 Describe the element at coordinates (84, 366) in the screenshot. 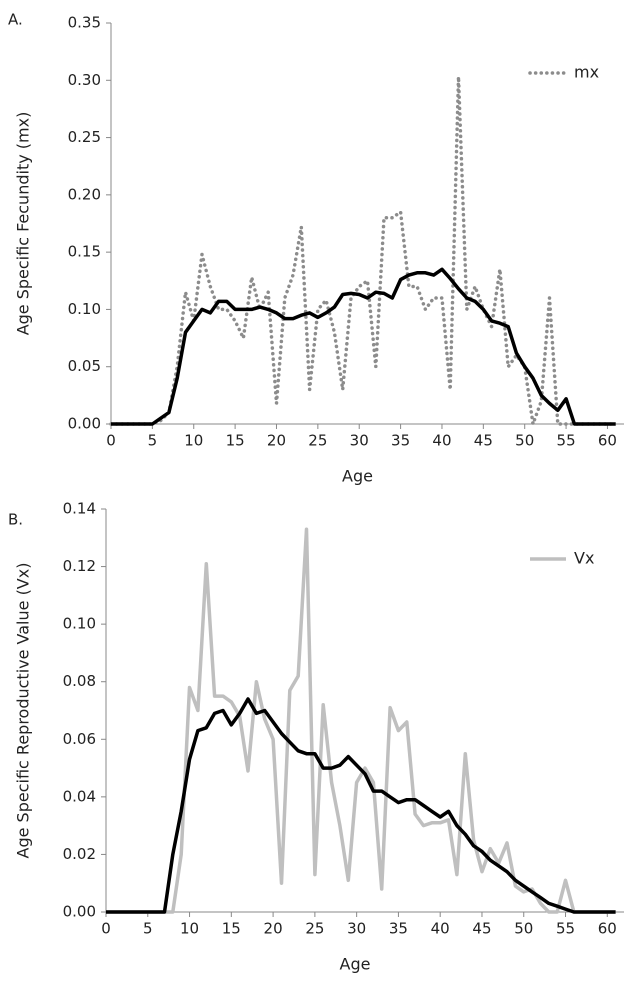

I see `y-tick-label: 0.05` at that location.